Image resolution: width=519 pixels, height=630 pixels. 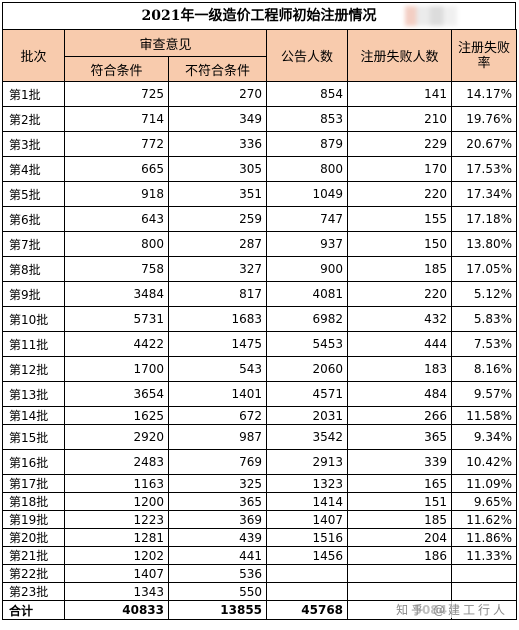 I want to click on cell-qualified: 918, so click(x=116, y=194).